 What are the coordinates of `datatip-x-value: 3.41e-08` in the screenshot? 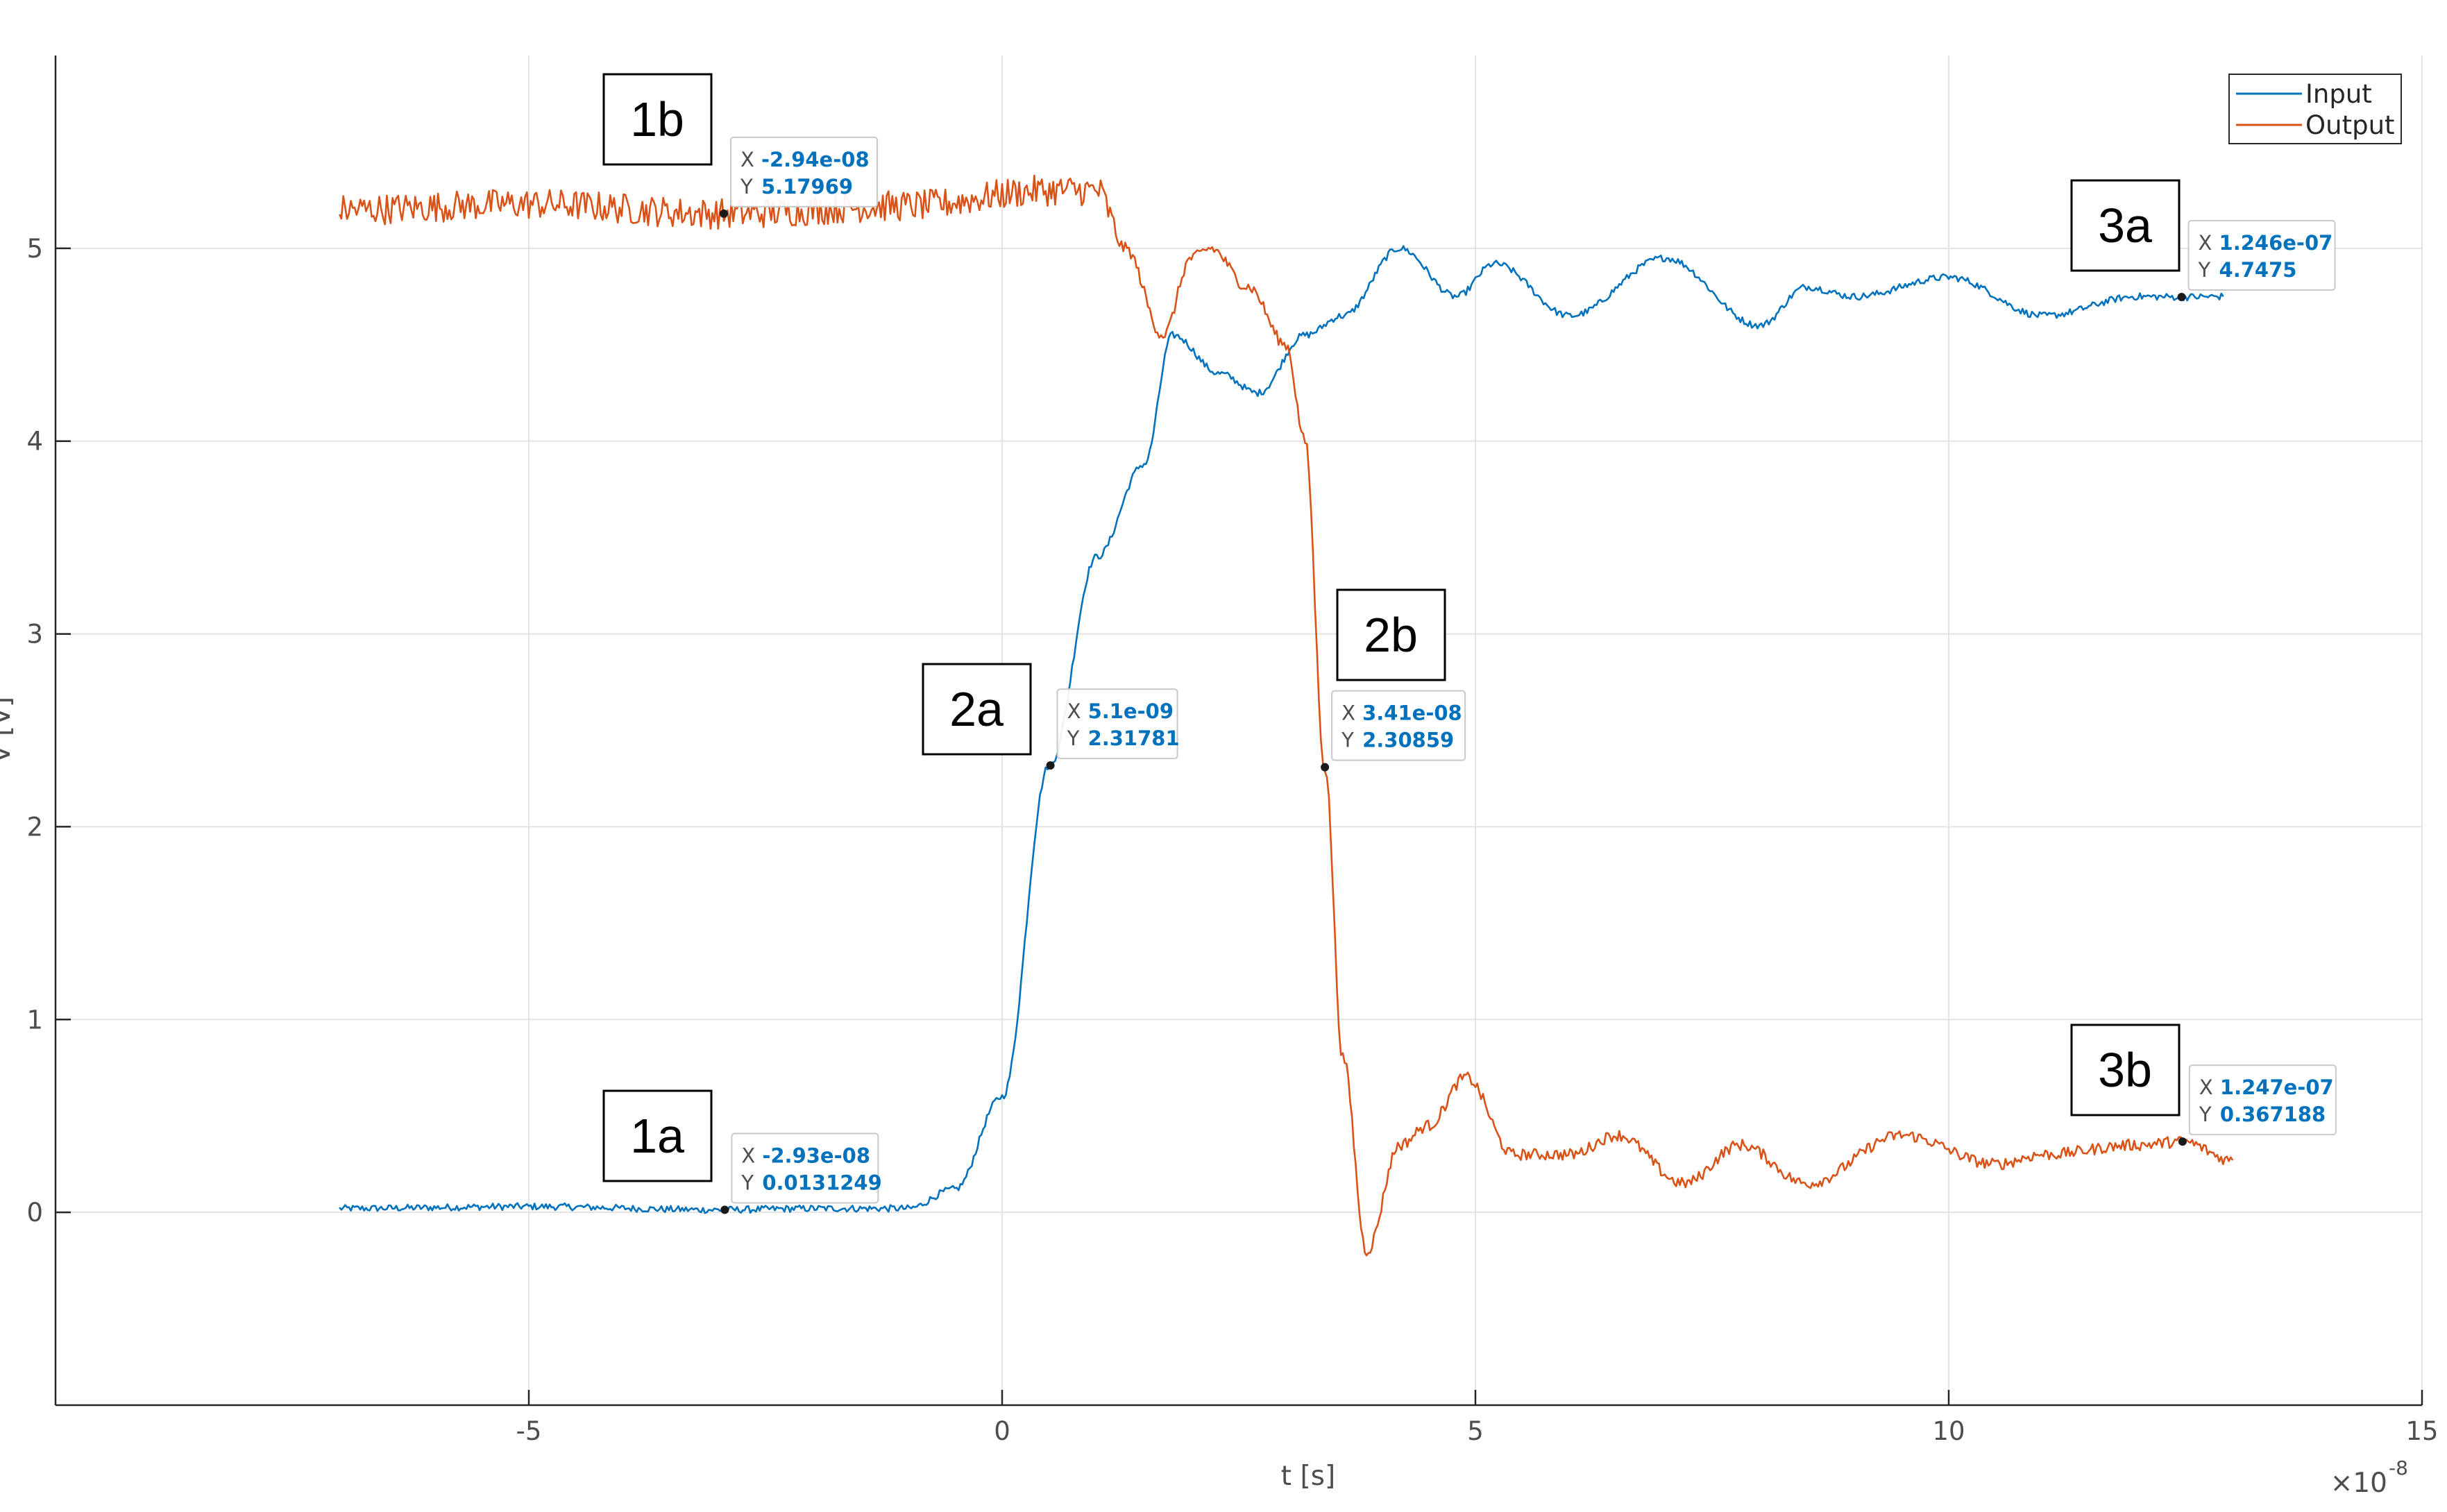 It's located at (1412, 713).